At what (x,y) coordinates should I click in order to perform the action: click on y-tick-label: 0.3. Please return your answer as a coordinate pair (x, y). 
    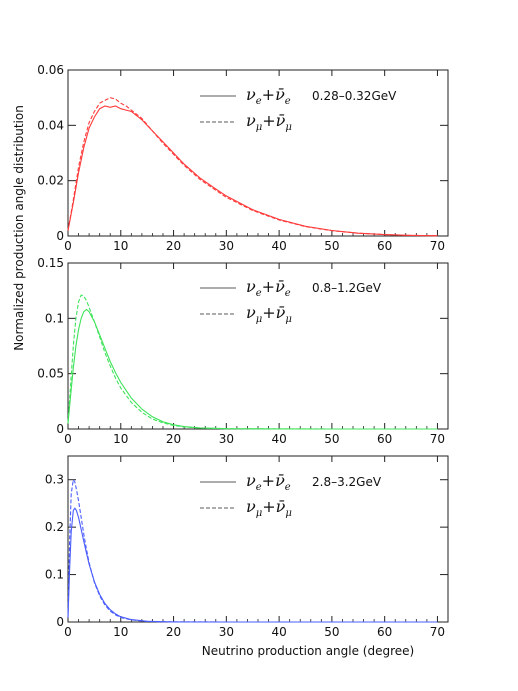
    Looking at the image, I should click on (54, 480).